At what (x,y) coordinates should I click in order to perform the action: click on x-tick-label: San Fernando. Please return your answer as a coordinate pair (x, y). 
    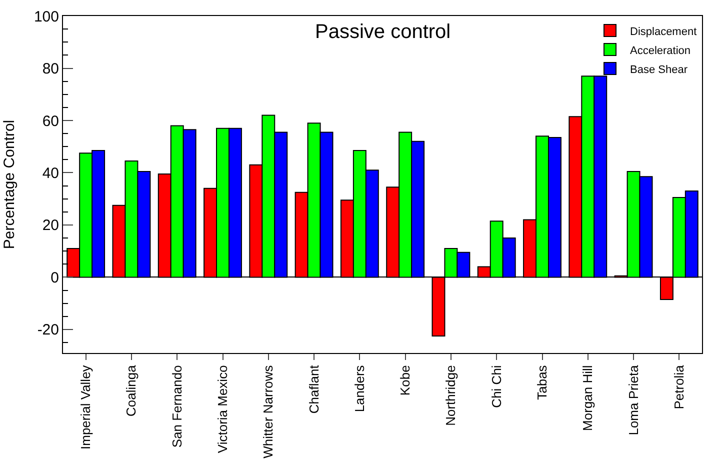
    Looking at the image, I should click on (176, 406).